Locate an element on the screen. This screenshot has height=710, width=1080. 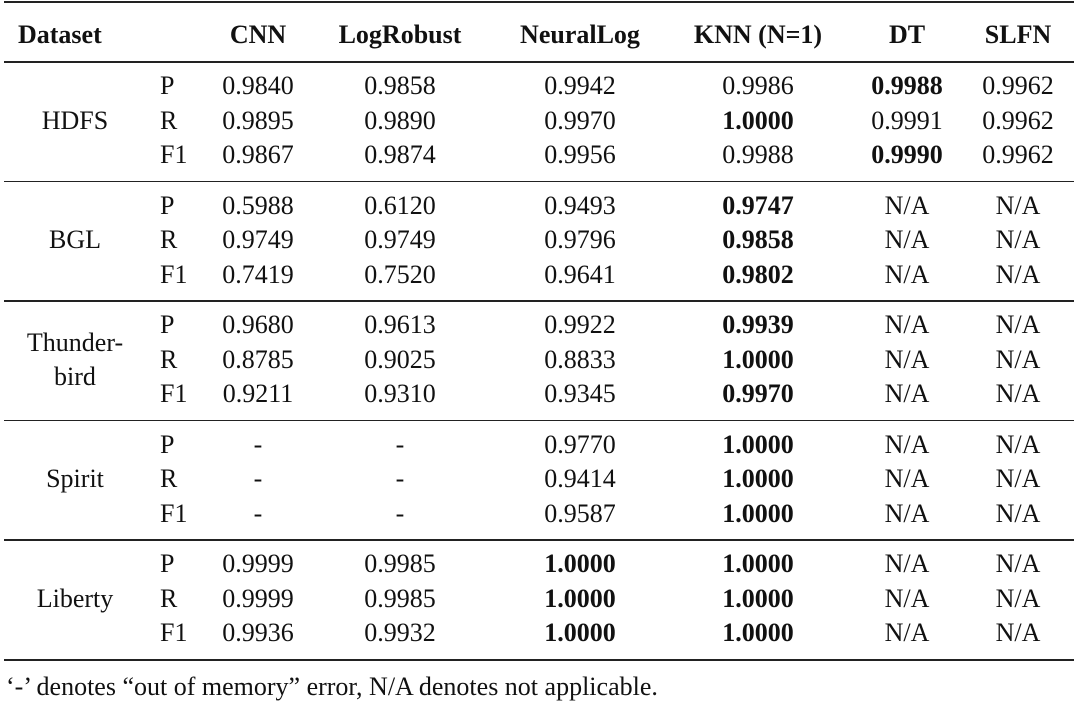
table-cell: 0.9796 is located at coordinates (580, 240).